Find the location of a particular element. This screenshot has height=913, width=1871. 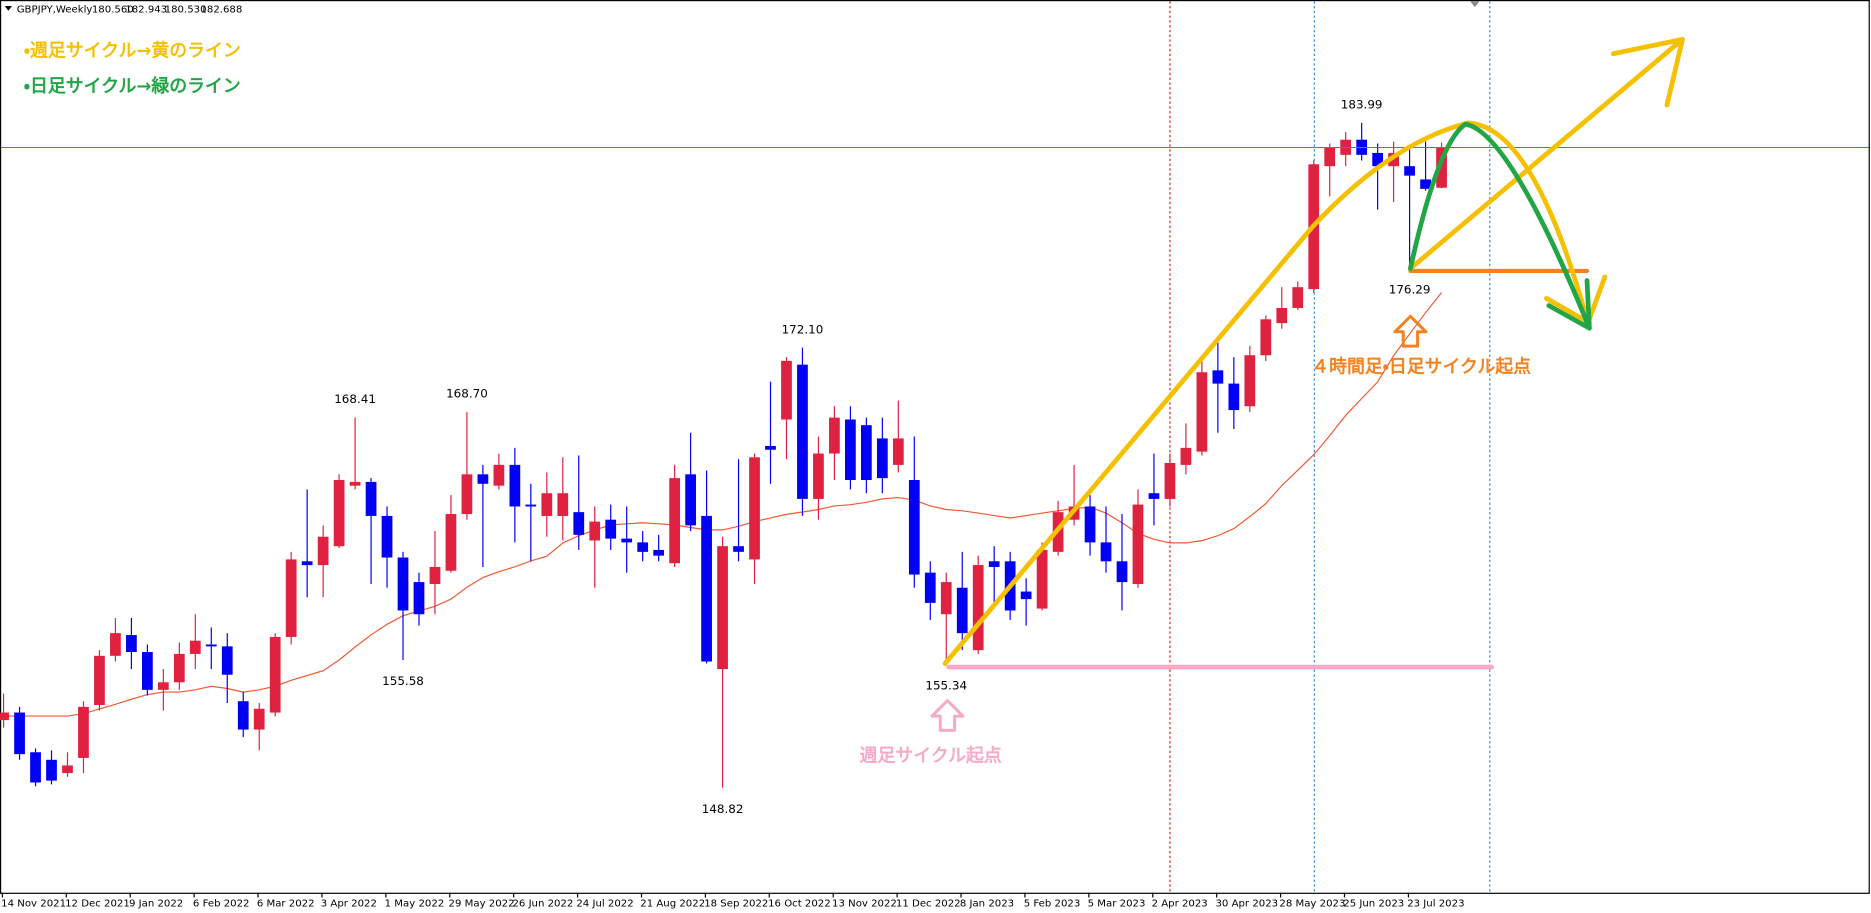

quote-close: 182.688 is located at coordinates (221, 10).